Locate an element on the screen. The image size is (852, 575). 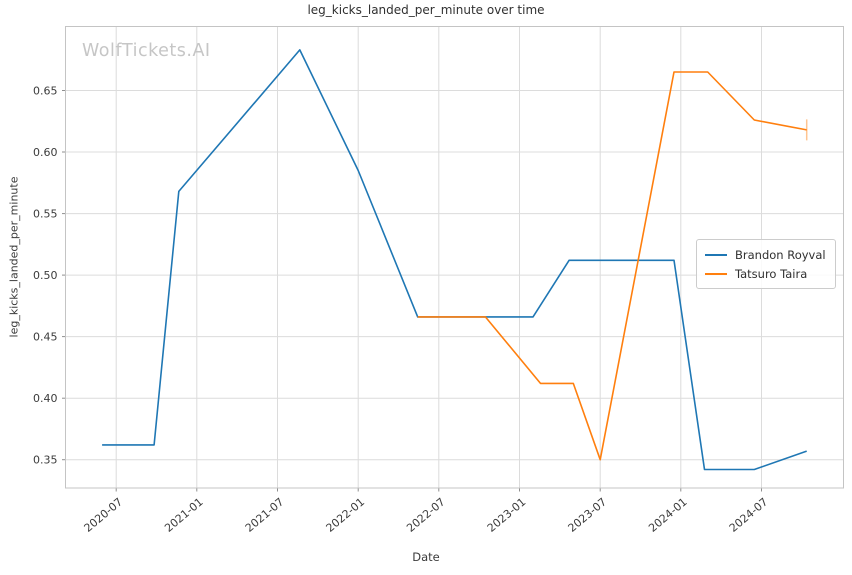
svg-text: 2024-01 is located at coordinates (668, 515).